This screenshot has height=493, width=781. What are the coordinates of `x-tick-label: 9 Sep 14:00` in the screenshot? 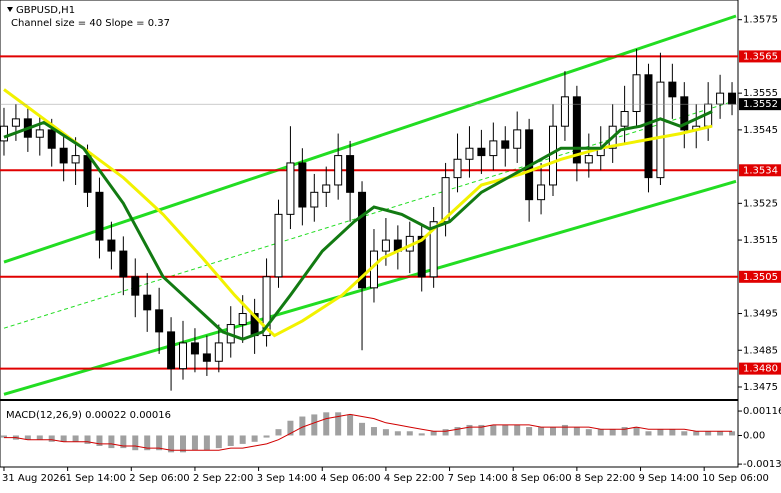 It's located at (669, 478).